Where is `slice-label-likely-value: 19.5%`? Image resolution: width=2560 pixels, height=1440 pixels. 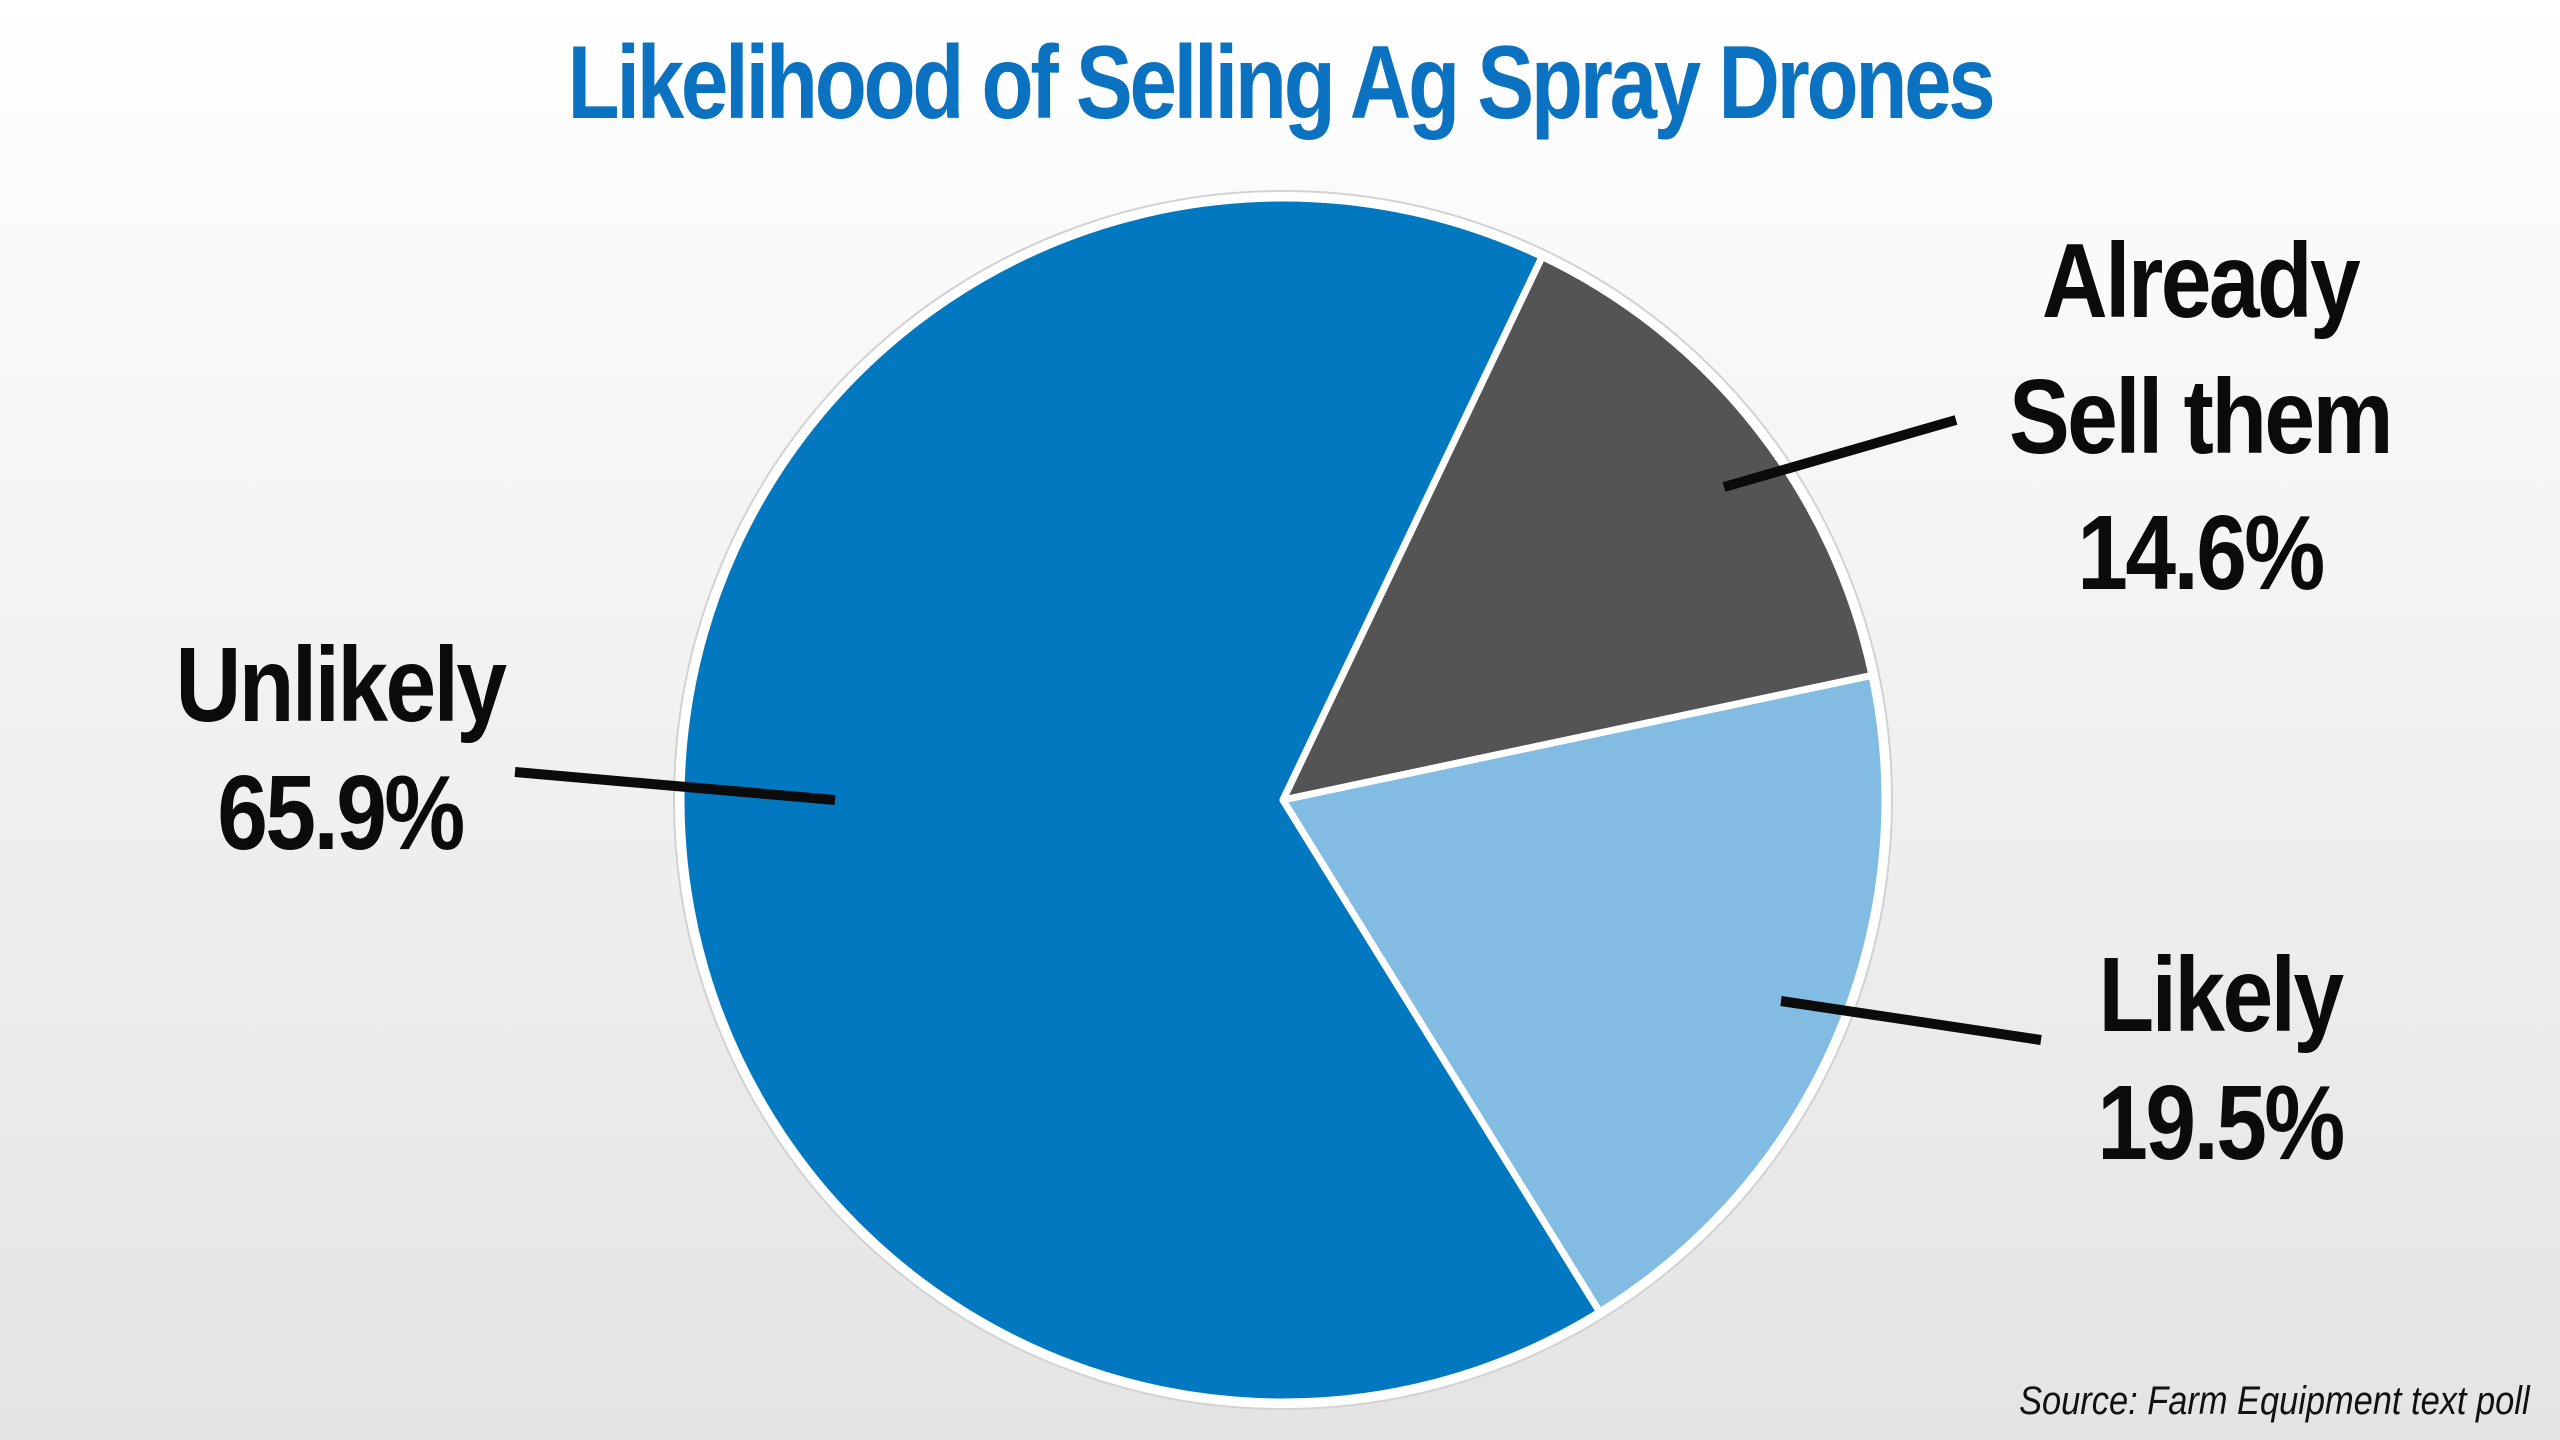 slice-label-likely-value: 19.5% is located at coordinates (2221, 1123).